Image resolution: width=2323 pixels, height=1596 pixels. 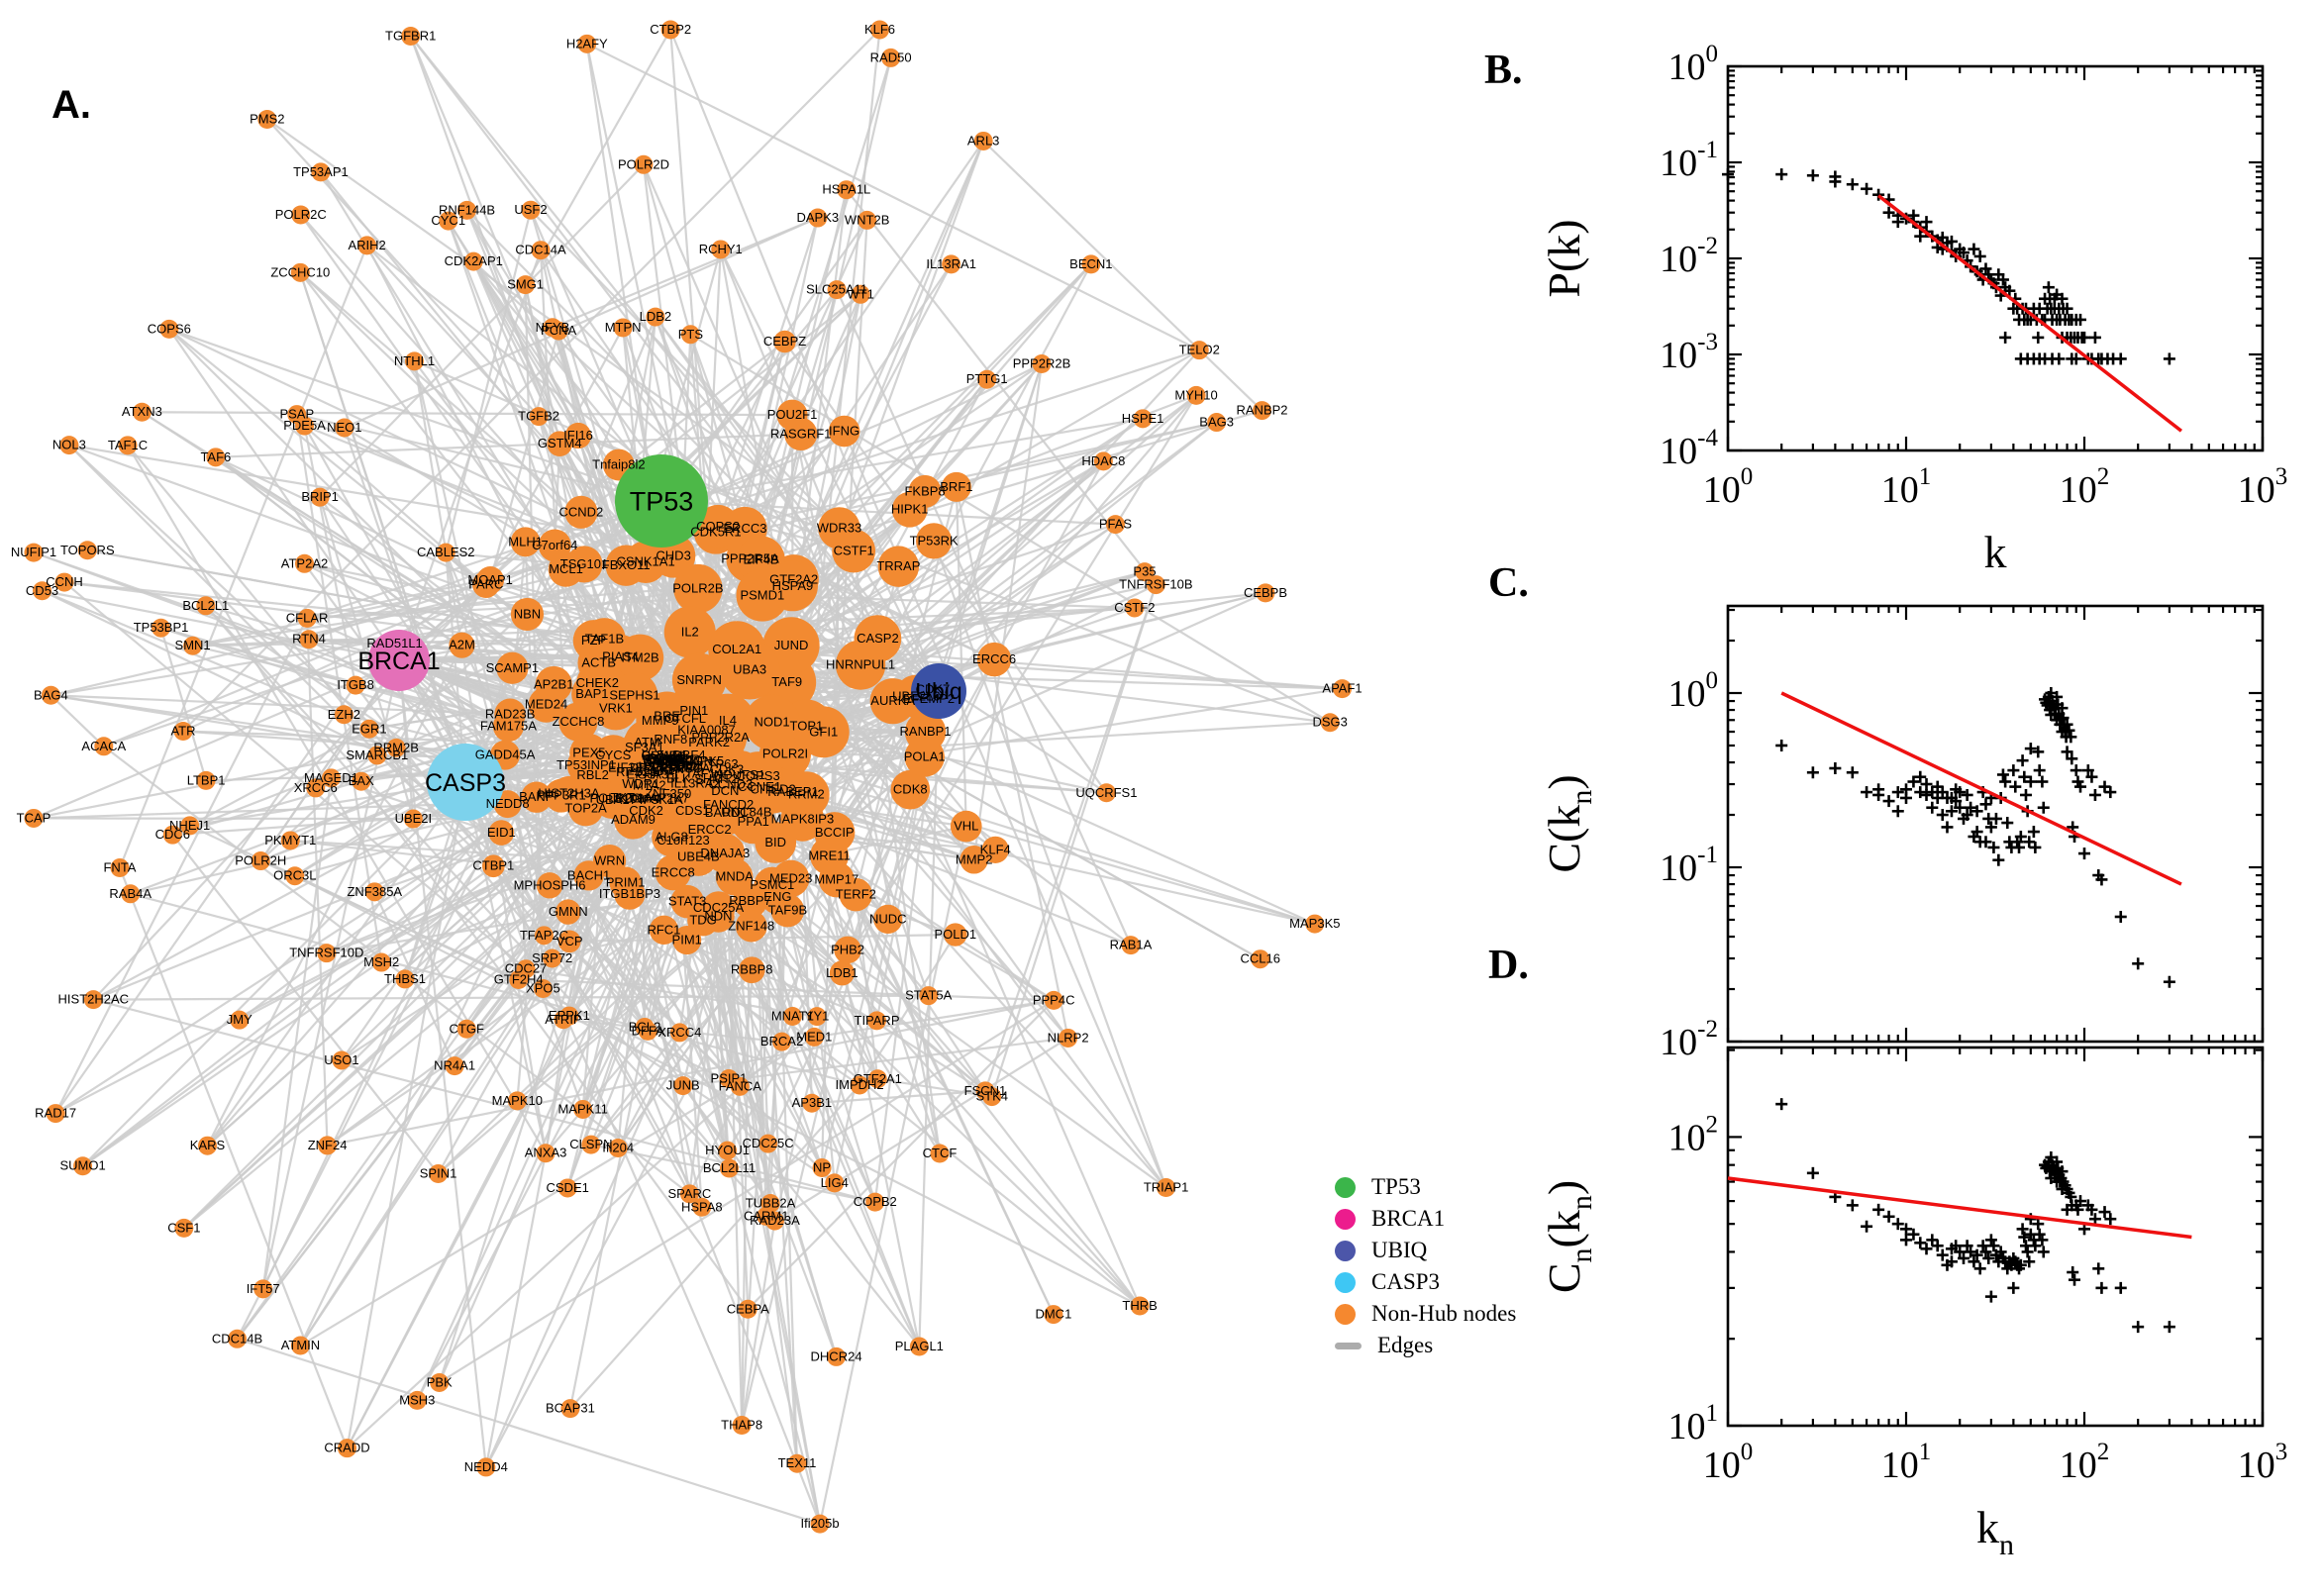 I want to click on gene-label: HYOU1, so click(x=728, y=1150).